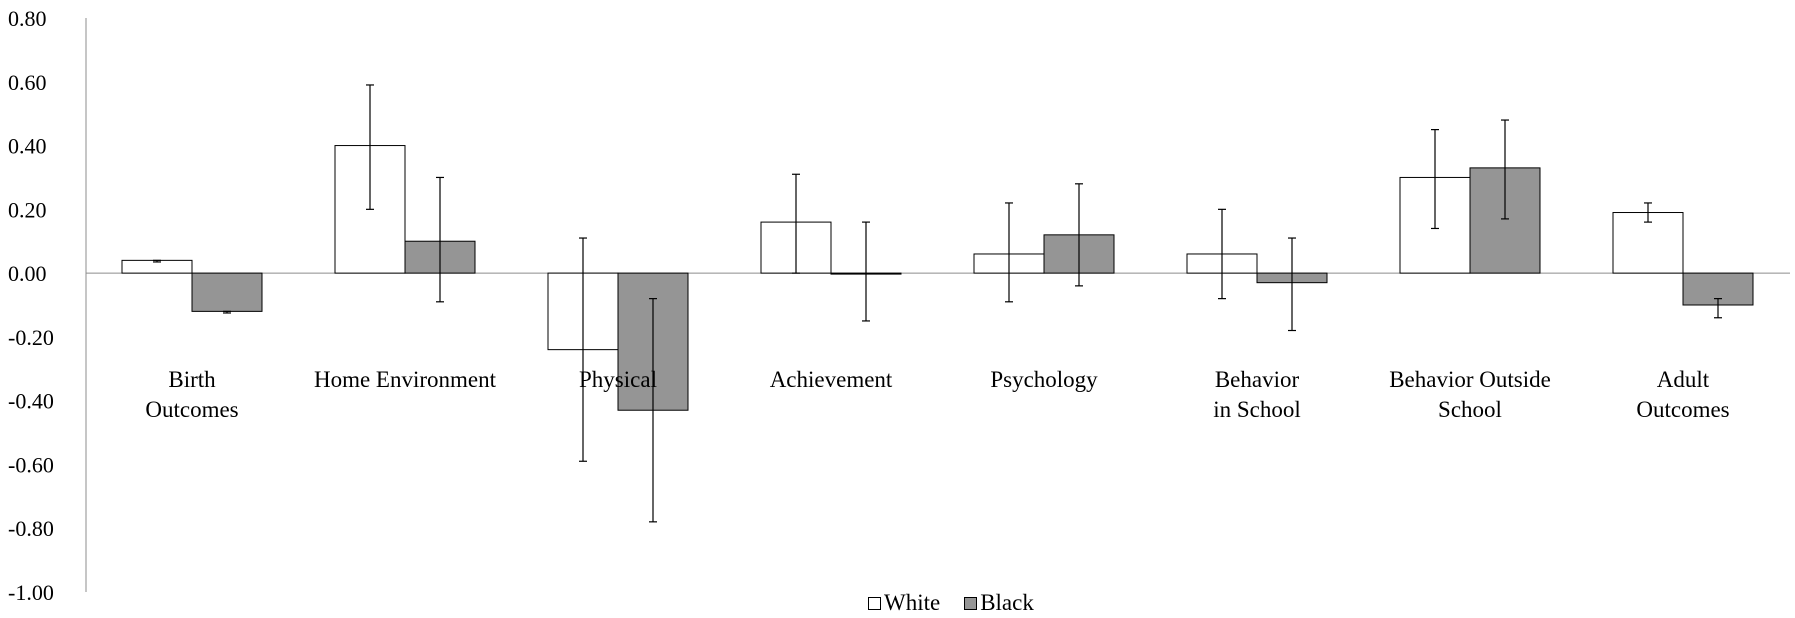 This screenshot has height=618, width=1795. I want to click on y-tick-label: 0.00, so click(27, 273).